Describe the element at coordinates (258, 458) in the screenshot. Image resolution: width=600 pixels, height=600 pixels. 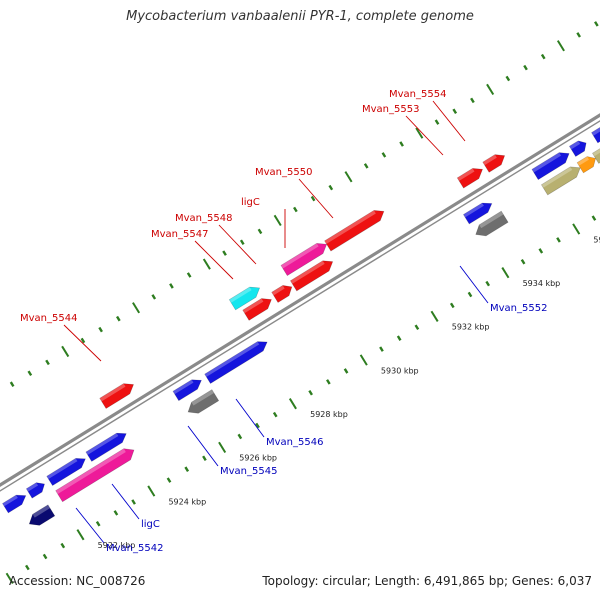
I see `tick-label: 5926 kbp` at that location.